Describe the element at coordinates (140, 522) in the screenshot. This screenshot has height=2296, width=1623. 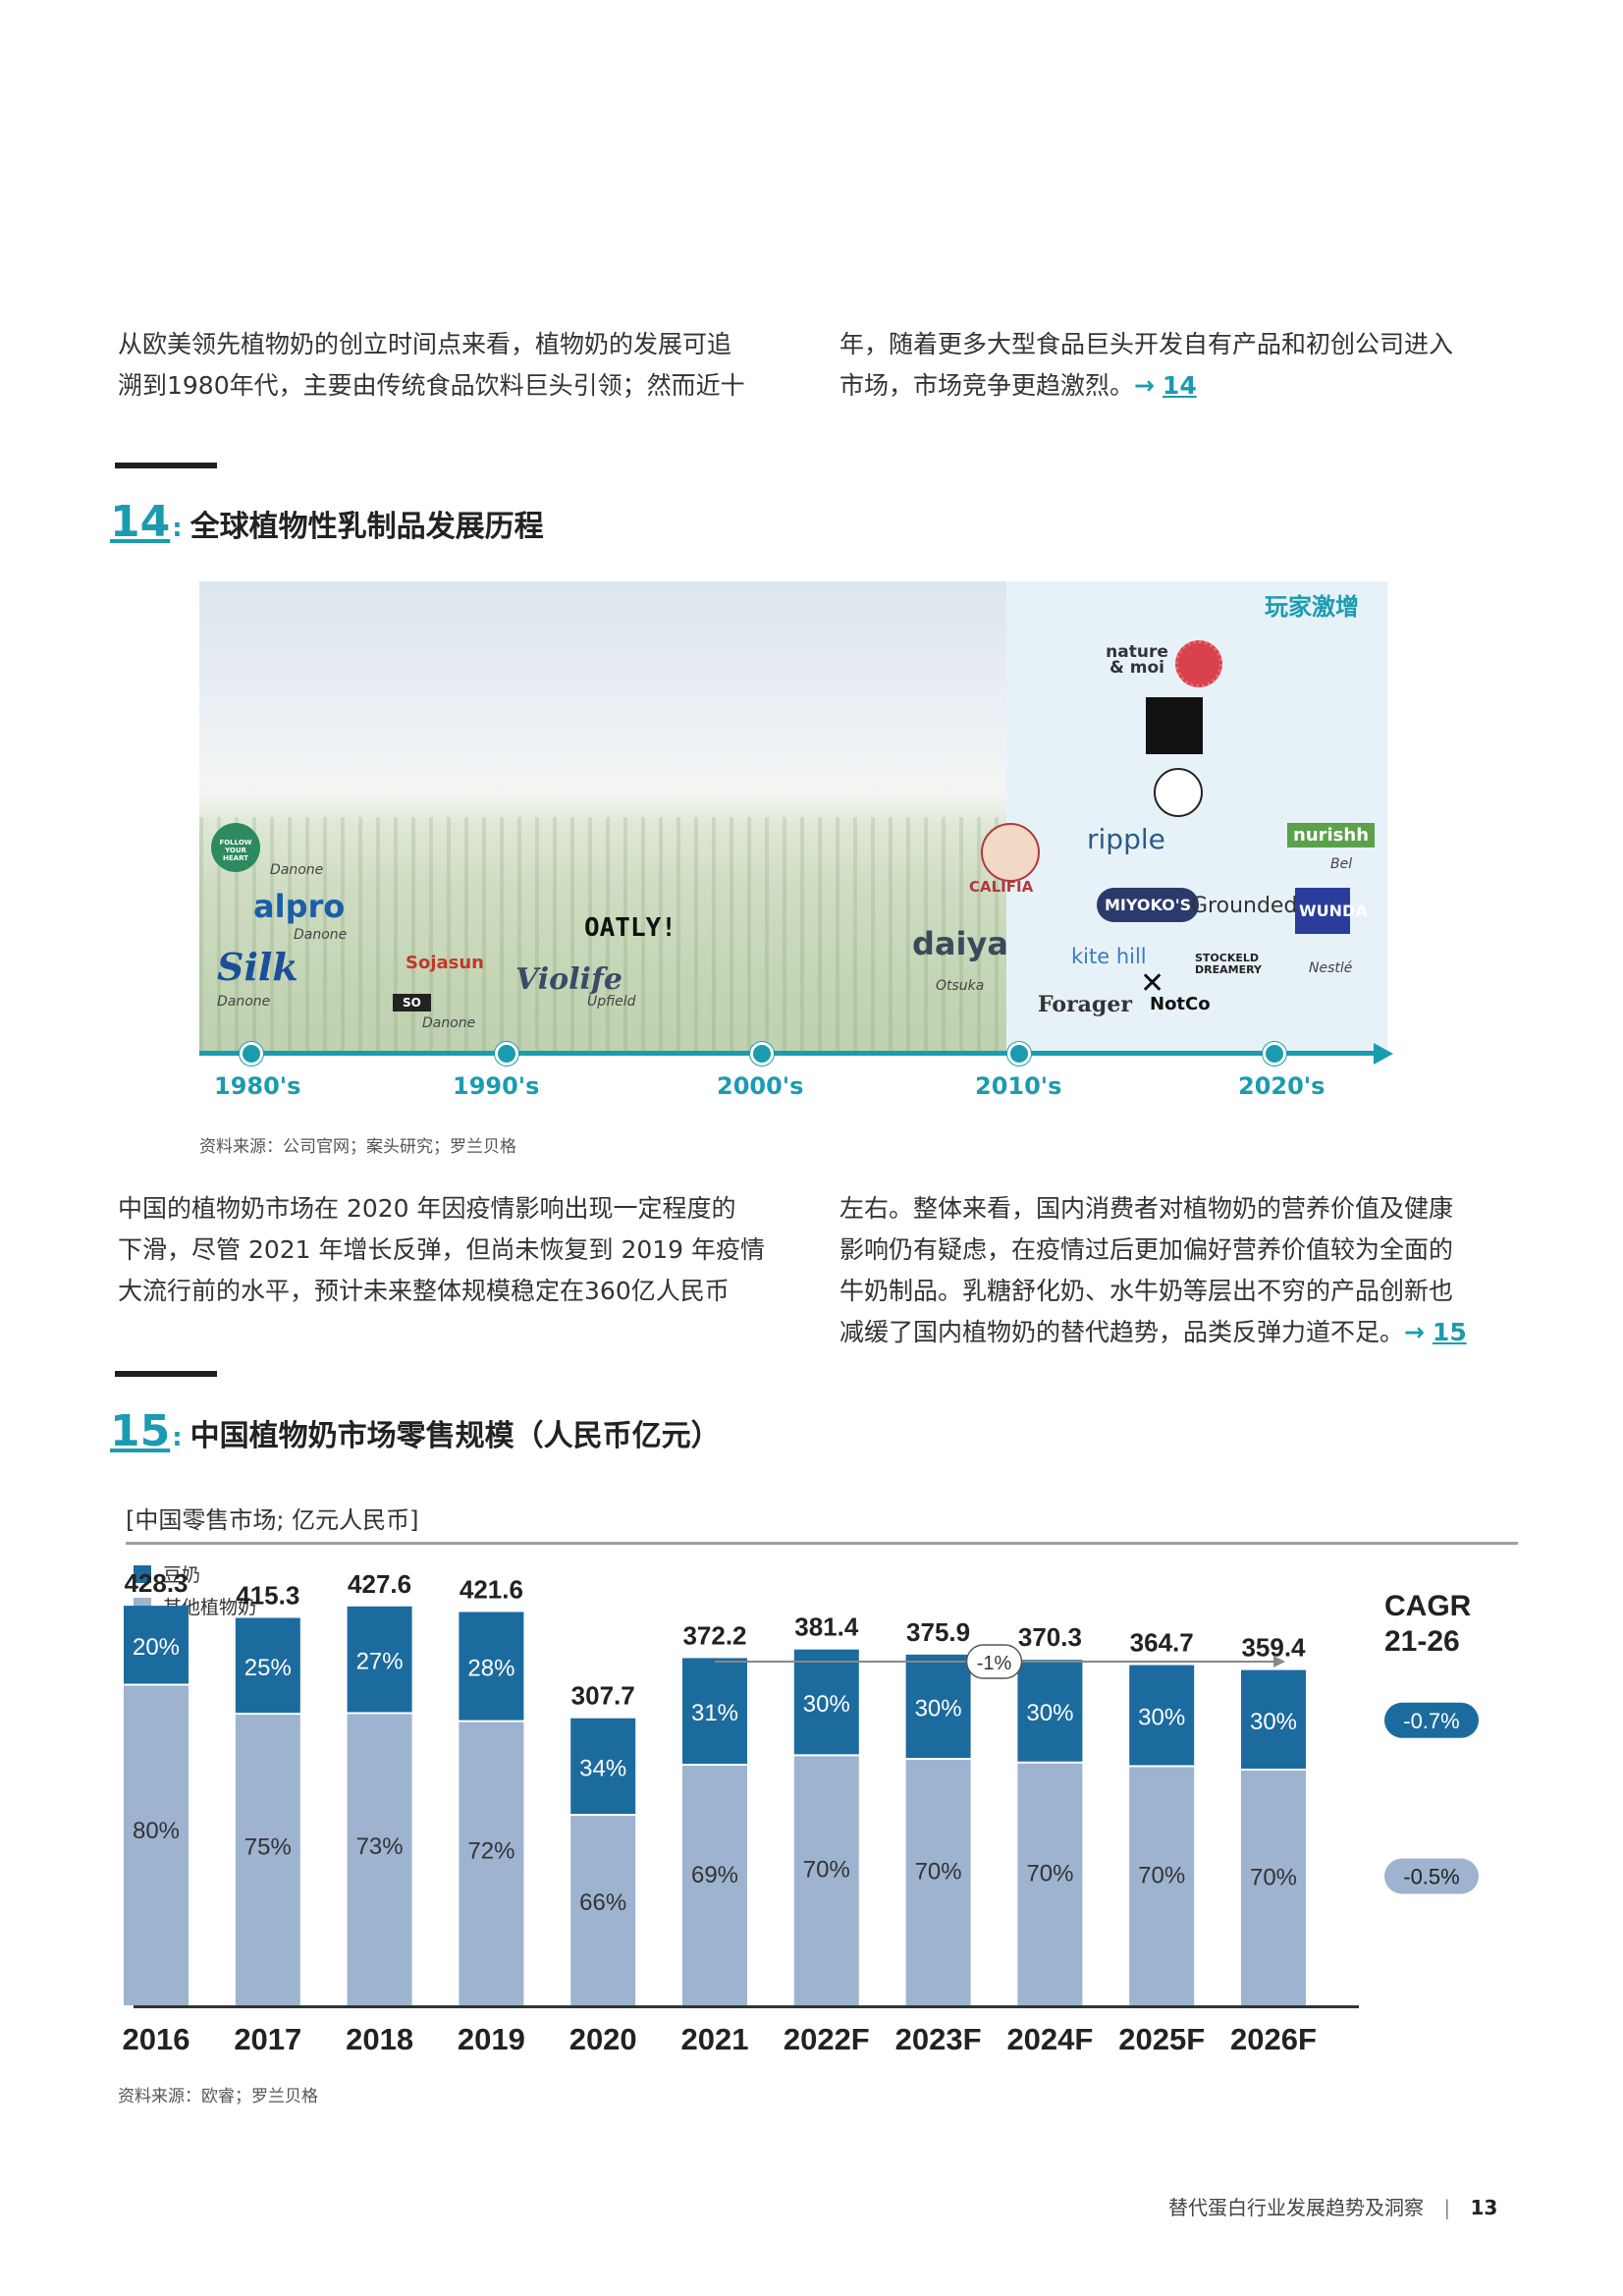
I see `figure-number: 14` at that location.